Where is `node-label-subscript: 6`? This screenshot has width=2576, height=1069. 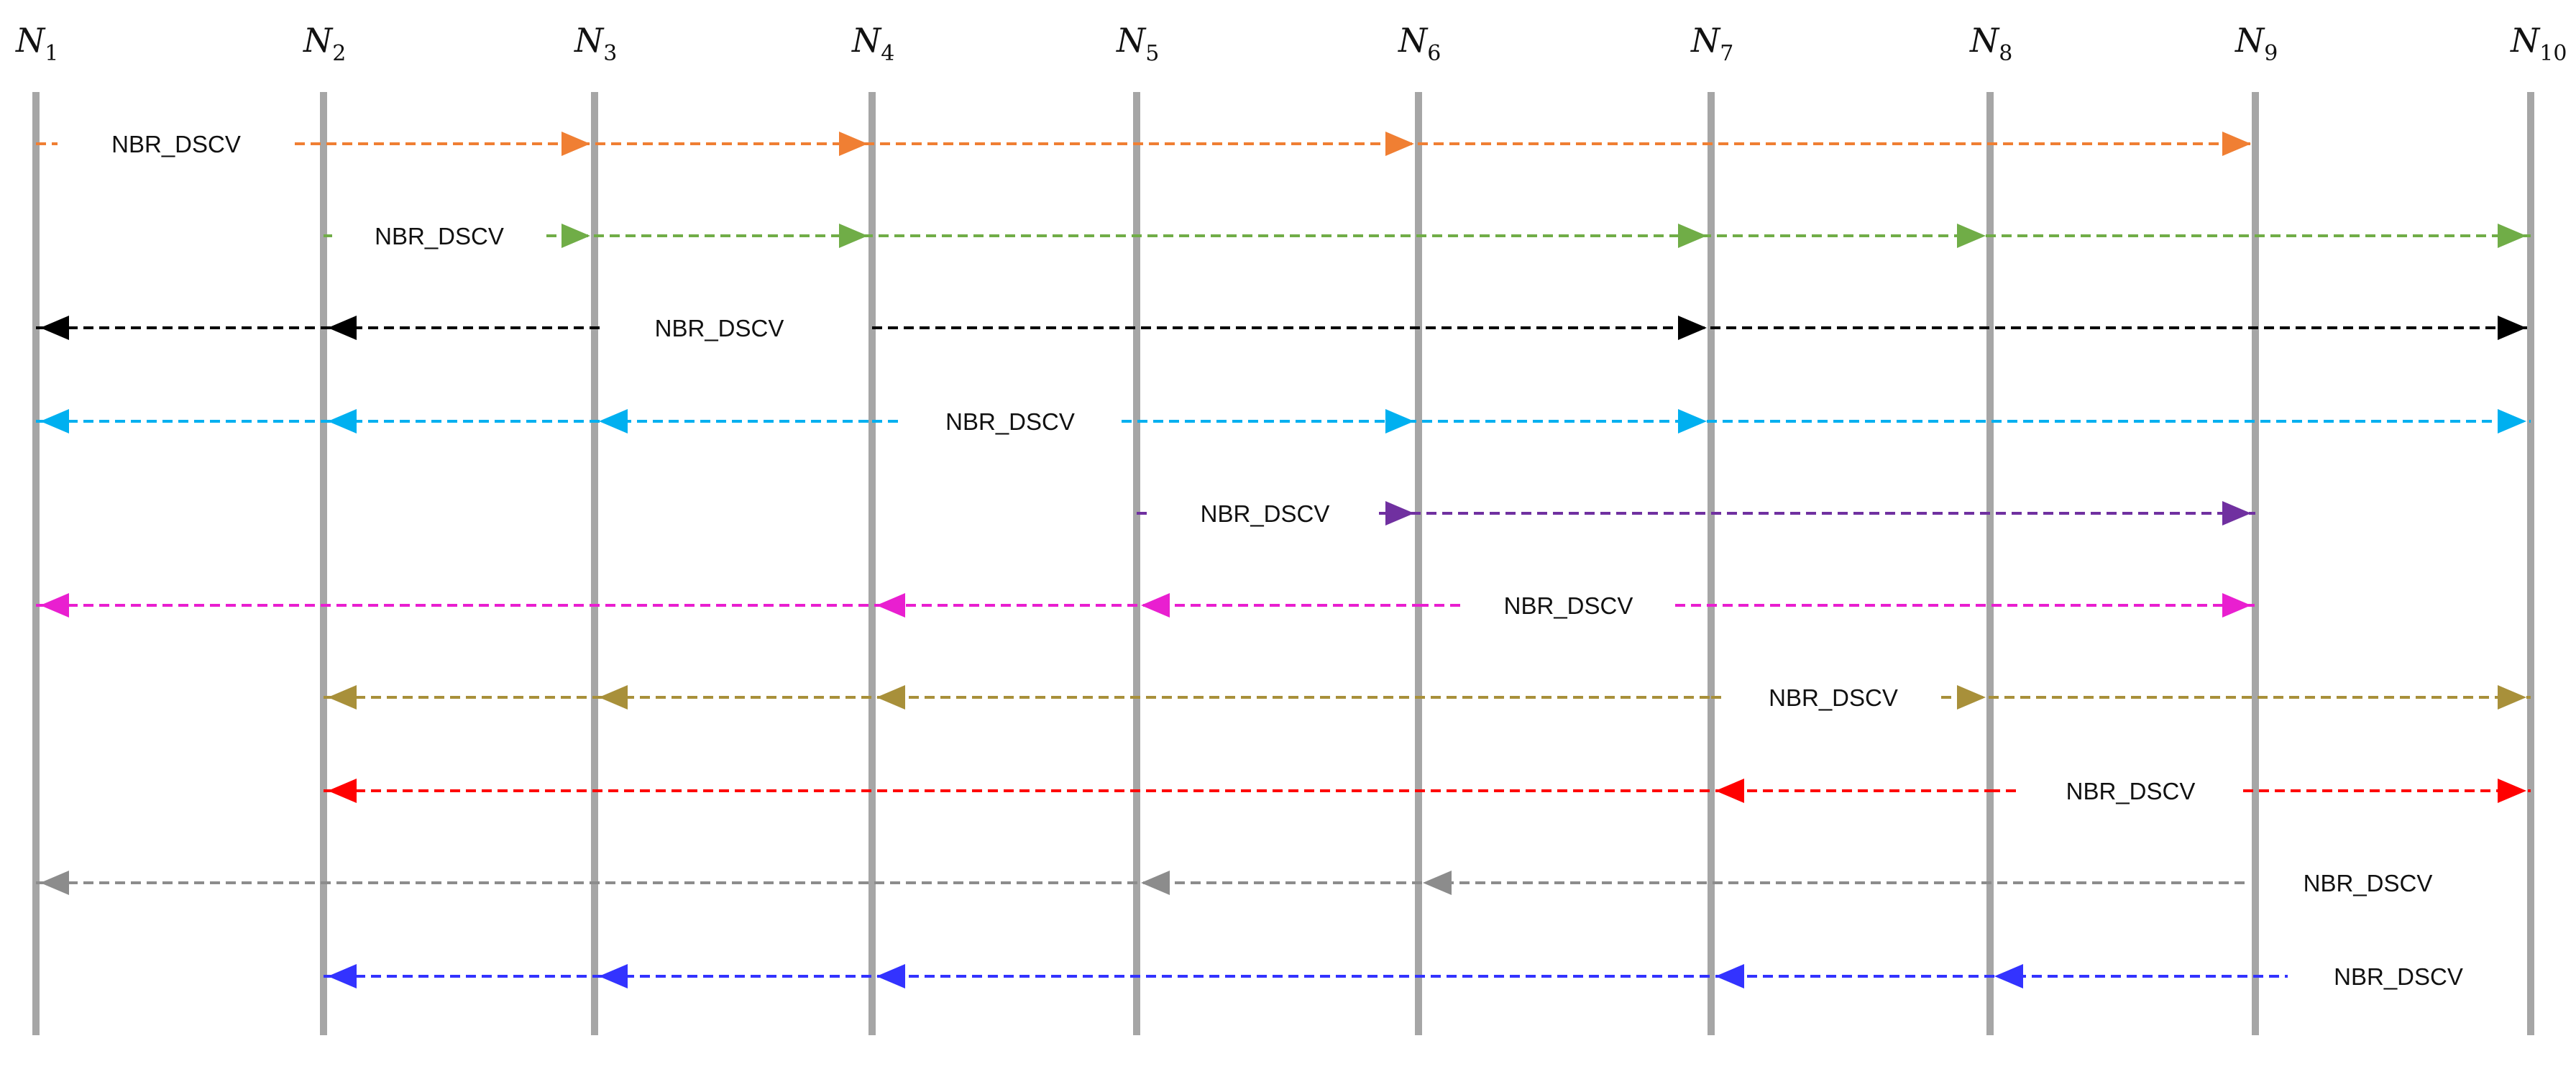
node-label-subscript: 6 is located at coordinates (1434, 53).